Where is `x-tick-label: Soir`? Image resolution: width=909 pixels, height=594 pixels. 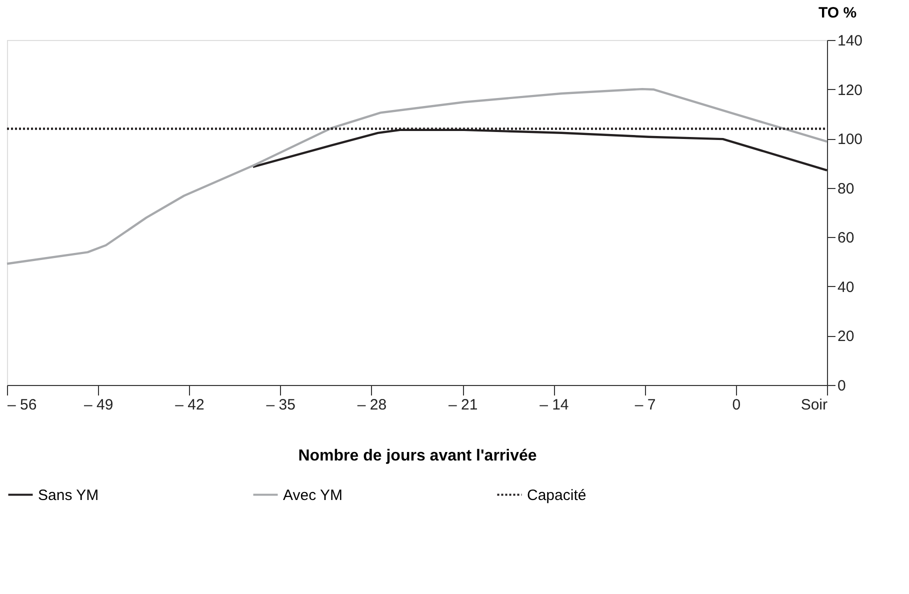
x-tick-label: Soir is located at coordinates (814, 405).